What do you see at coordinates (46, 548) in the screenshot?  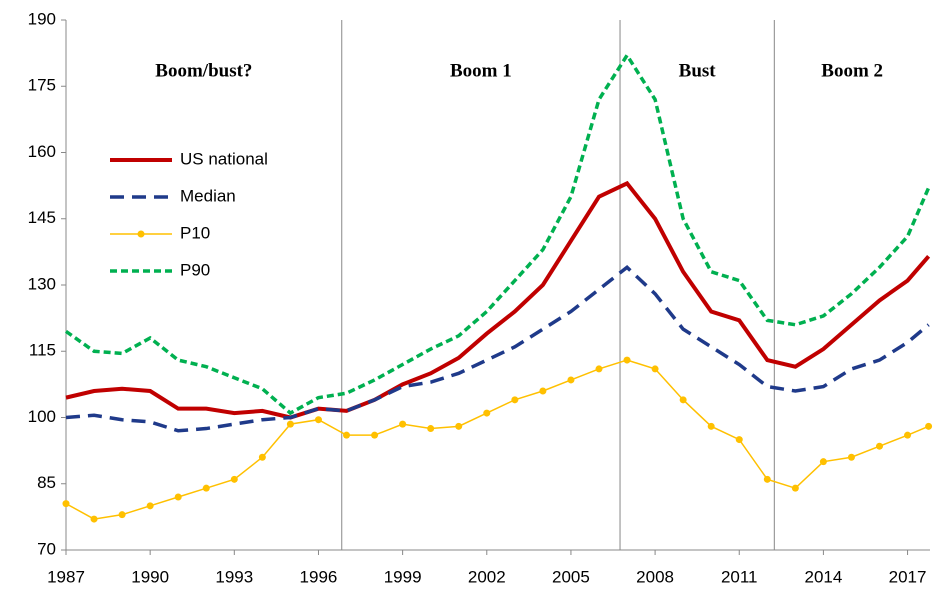 I see `y-tick-label: 70` at bounding box center [46, 548].